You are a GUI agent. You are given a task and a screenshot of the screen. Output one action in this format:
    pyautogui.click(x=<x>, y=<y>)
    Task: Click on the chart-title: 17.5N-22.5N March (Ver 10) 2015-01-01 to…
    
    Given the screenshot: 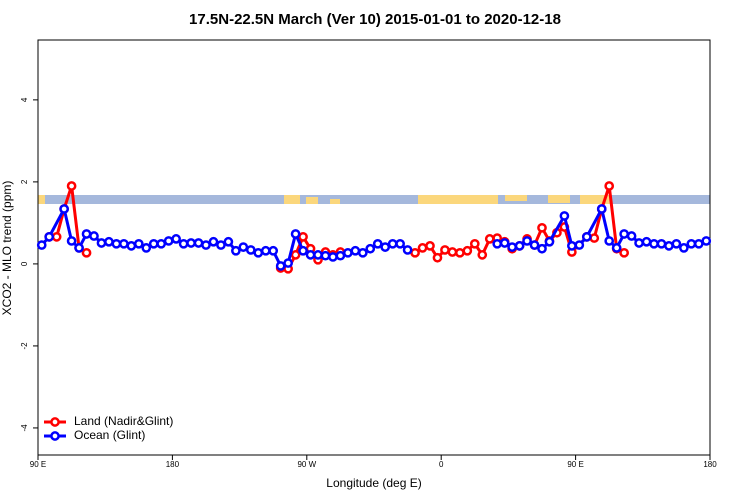 What is the action you would take?
    pyautogui.click(x=375, y=19)
    